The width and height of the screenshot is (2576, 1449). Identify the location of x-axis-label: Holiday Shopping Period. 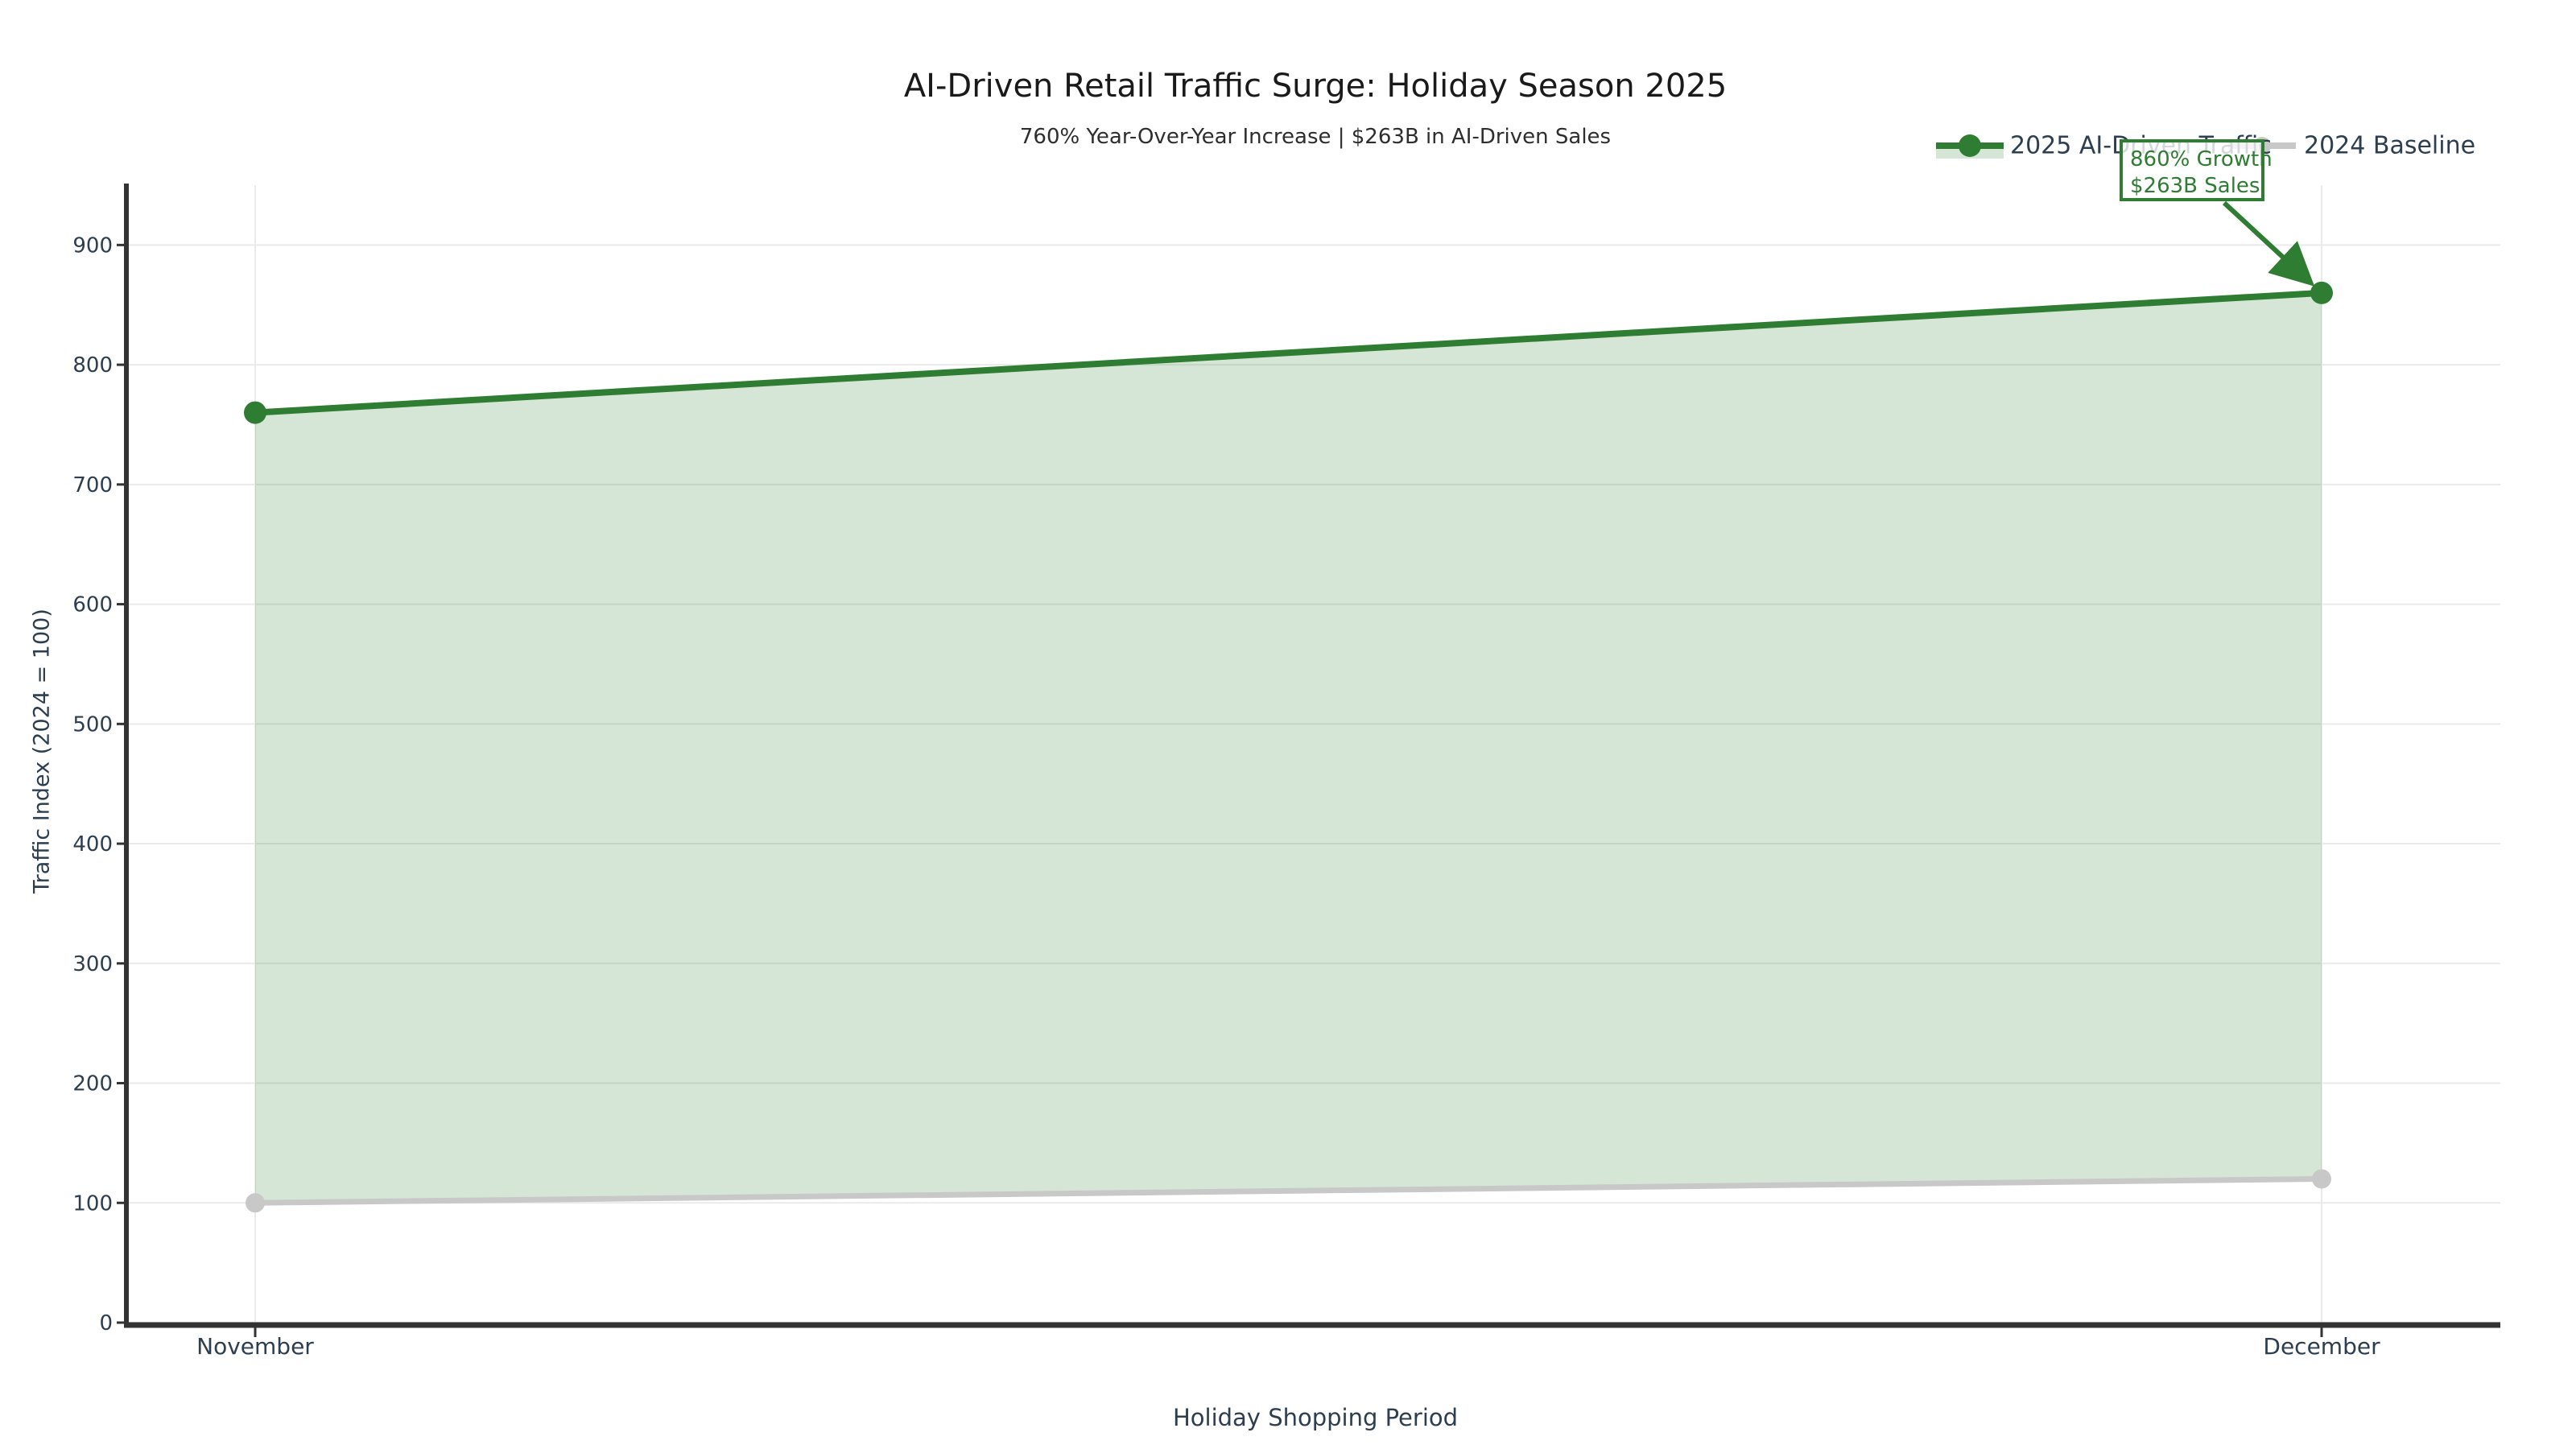
(1315, 1417).